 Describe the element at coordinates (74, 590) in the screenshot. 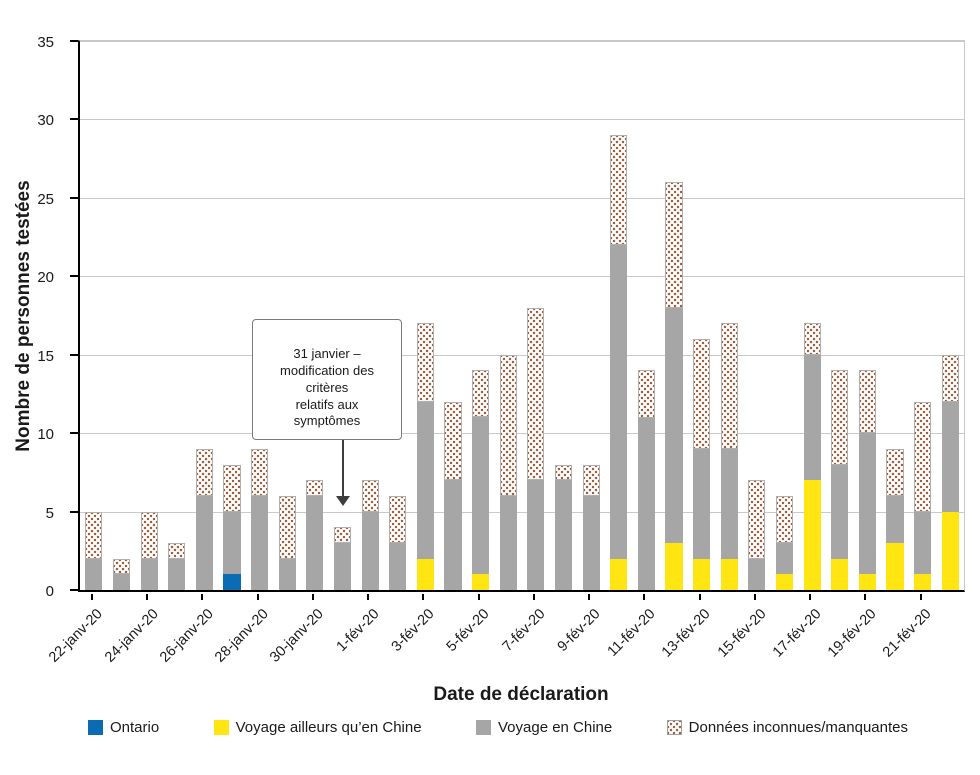

I see `y-tick-mark` at that location.